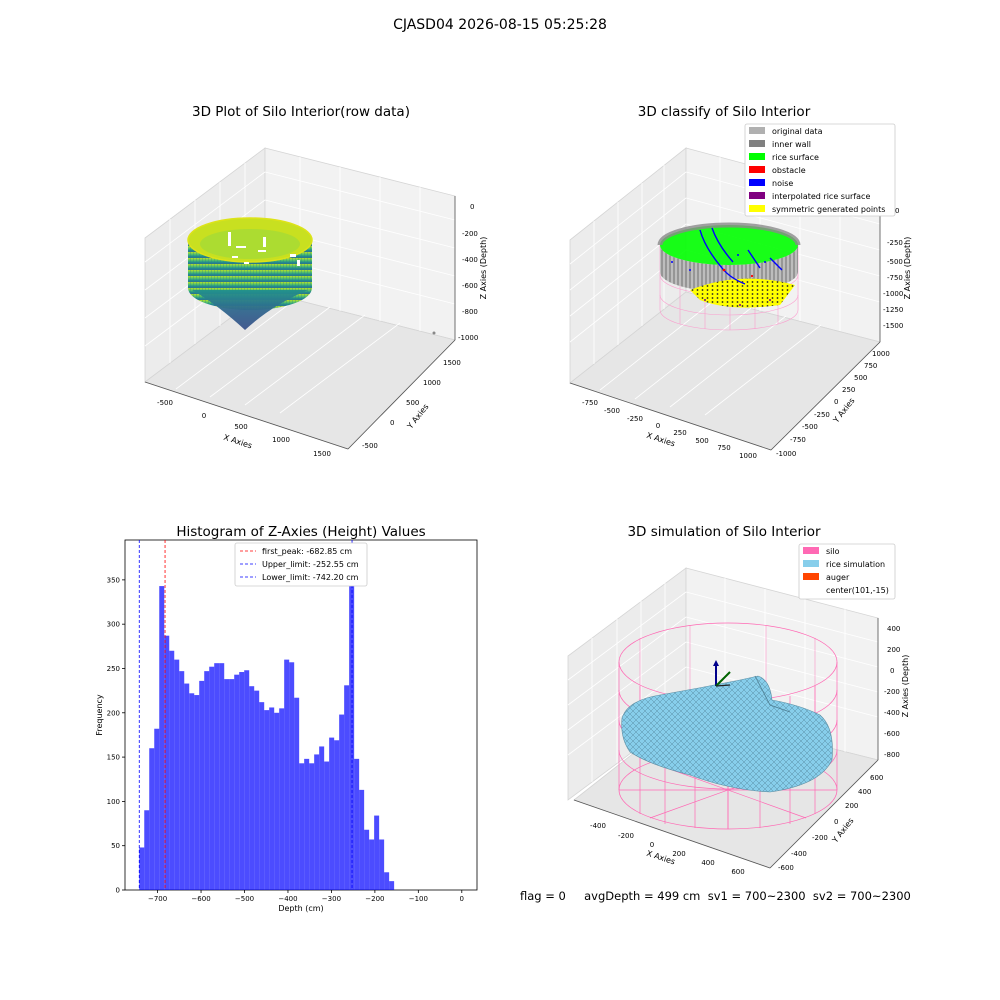 Image resolution: width=1000 pixels, height=1000 pixels. What do you see at coordinates (310, 577) in the screenshot?
I see `legend-label: Lower_limit: -742.20 cm` at bounding box center [310, 577].